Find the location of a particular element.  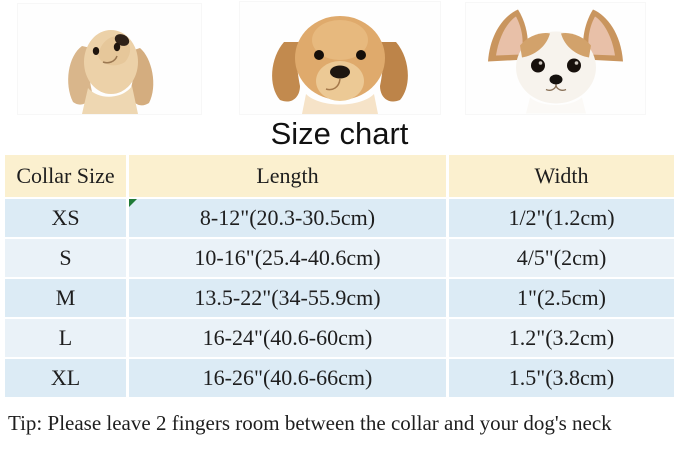

dog-photo-chihuahua is located at coordinates (555, 58).